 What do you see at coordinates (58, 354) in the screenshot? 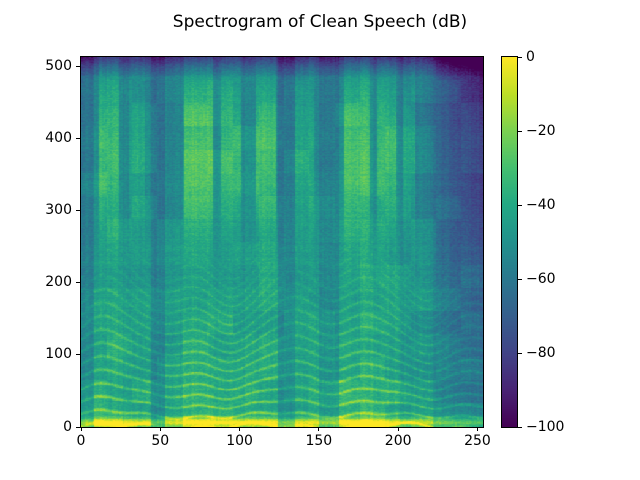
I see `y-tick-label: 100` at bounding box center [58, 354].